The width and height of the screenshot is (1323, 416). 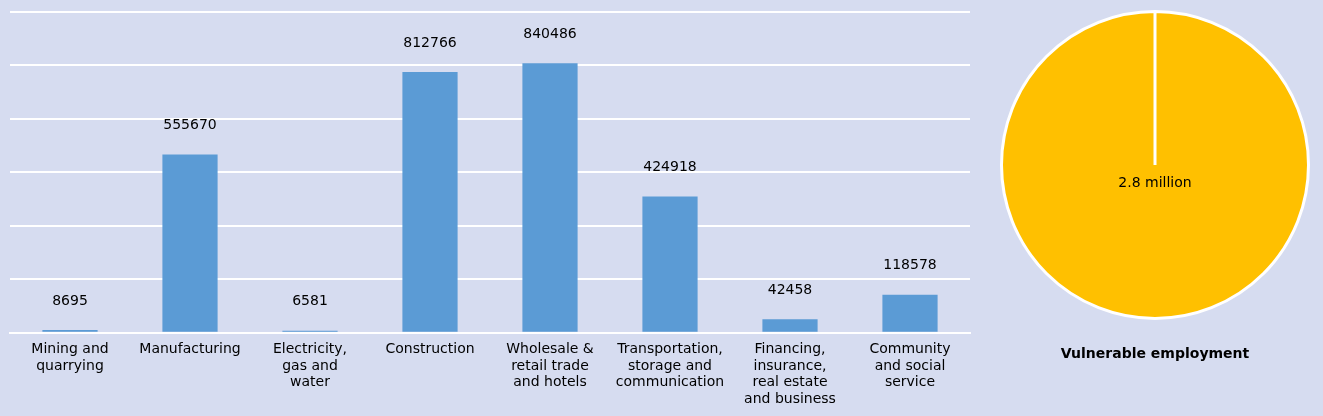 I want to click on x-tick-label: Transportation, storage and communication, so click(x=670, y=364).